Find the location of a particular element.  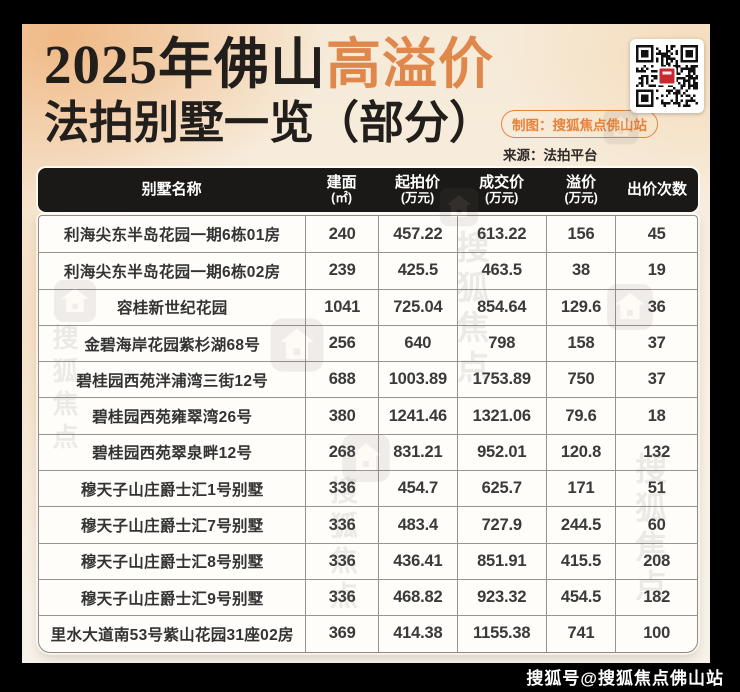

column-header: 起拍价 (万元) is located at coordinates (417, 189).